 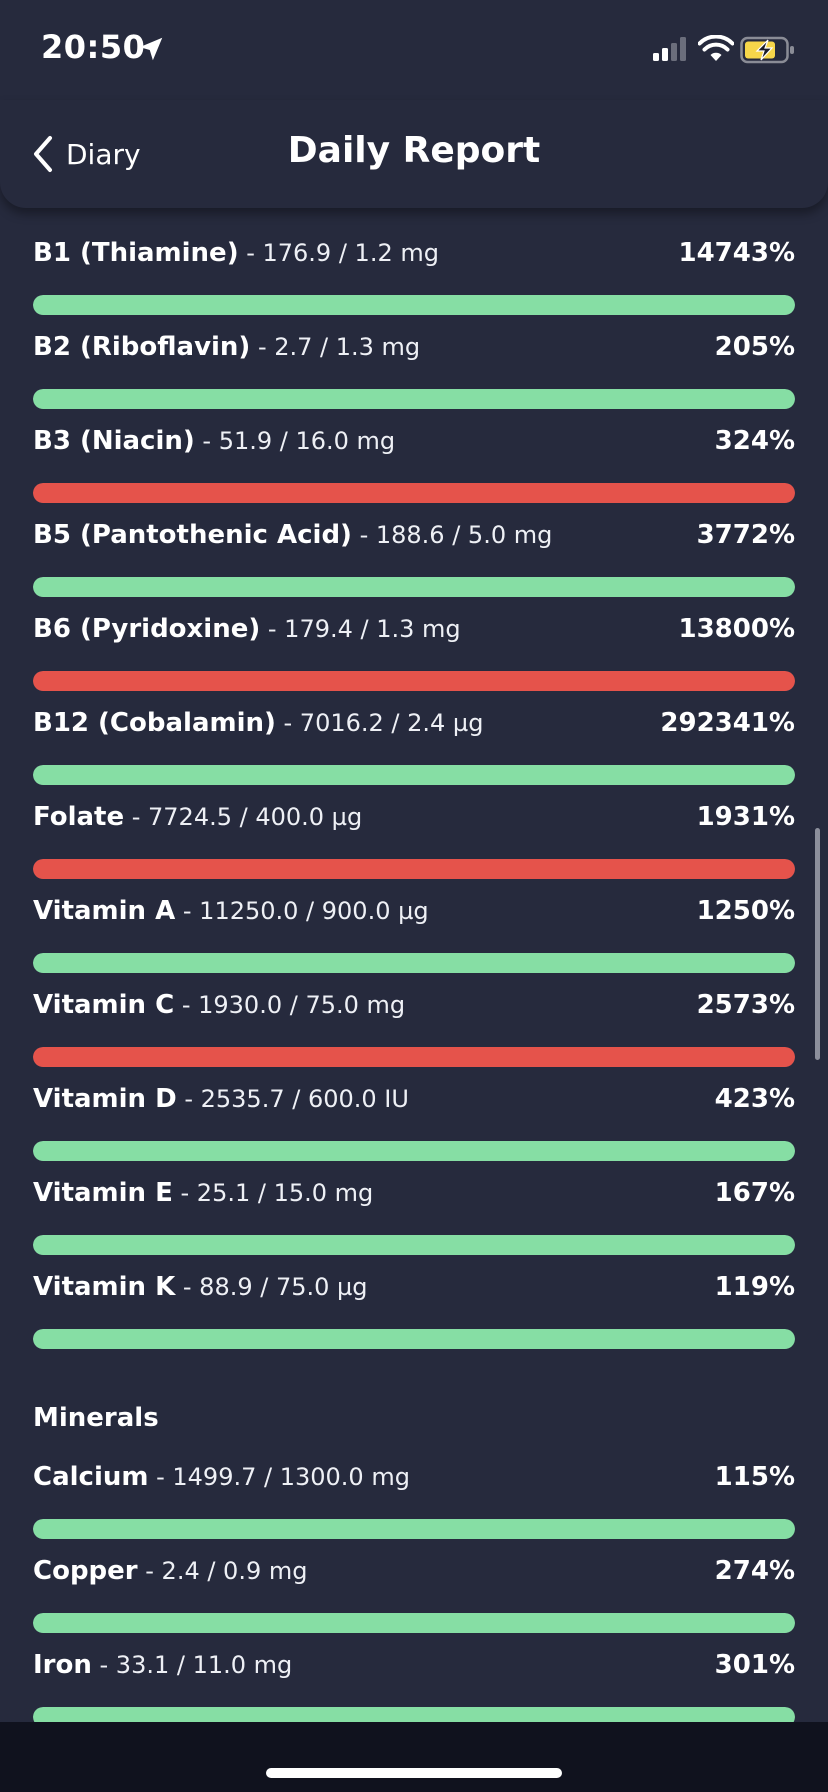 What do you see at coordinates (414, 50) in the screenshot?
I see `status-bar: 20:50` at bounding box center [414, 50].